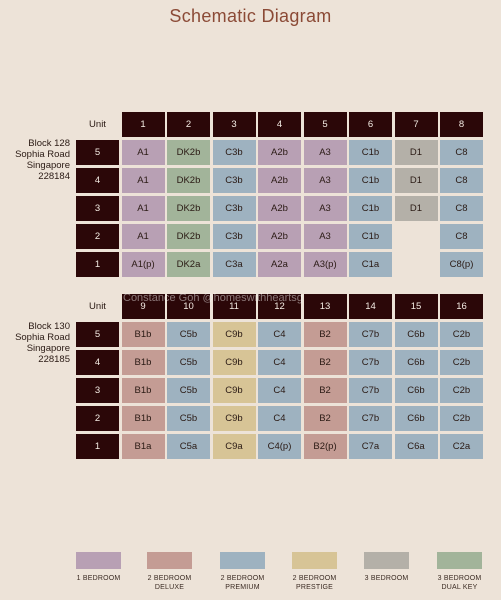  Describe the element at coordinates (170, 583) in the screenshot. I see `legend-label: 2 BEDROOM DELUXE` at that location.